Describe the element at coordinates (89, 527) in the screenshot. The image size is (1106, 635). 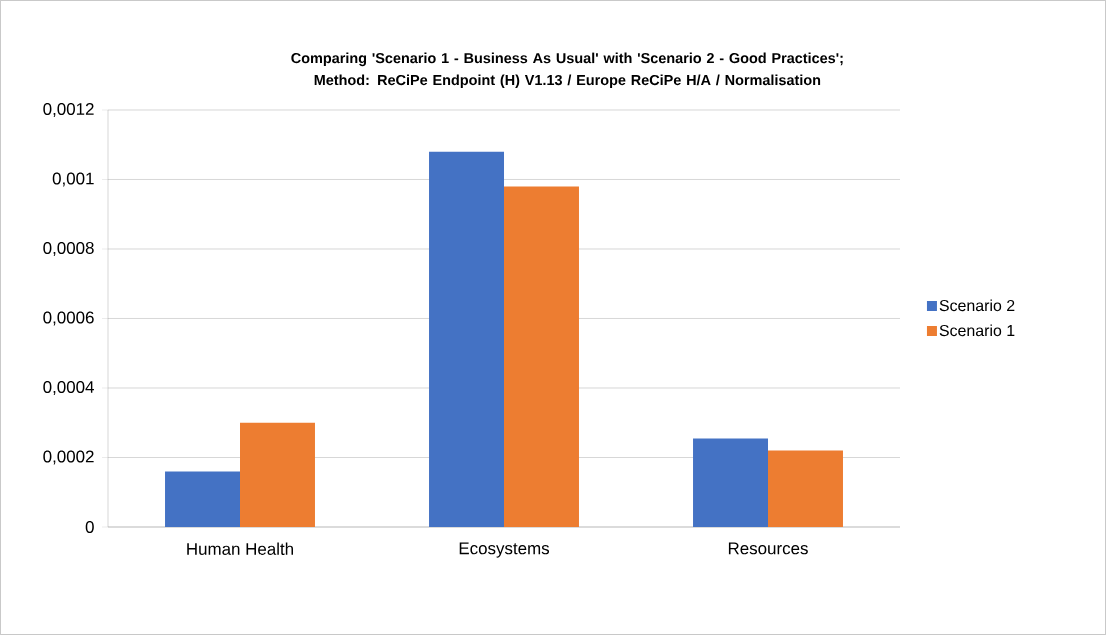
I see `y-tick-label: 0` at that location.